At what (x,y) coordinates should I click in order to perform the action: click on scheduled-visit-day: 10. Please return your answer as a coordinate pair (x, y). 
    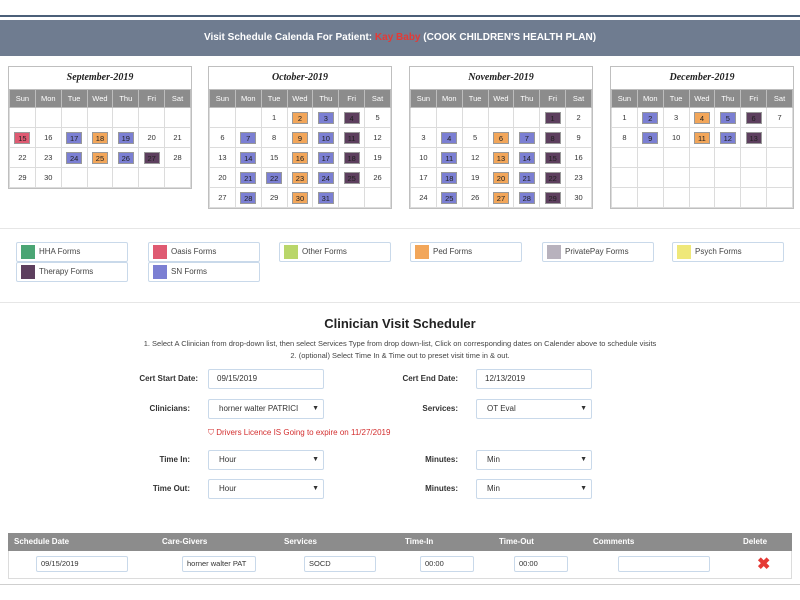
    Looking at the image, I should click on (325, 137).